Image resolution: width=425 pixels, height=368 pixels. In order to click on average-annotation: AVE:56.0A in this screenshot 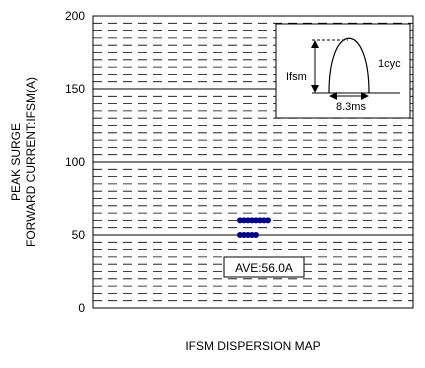, I will do `click(264, 267)`.